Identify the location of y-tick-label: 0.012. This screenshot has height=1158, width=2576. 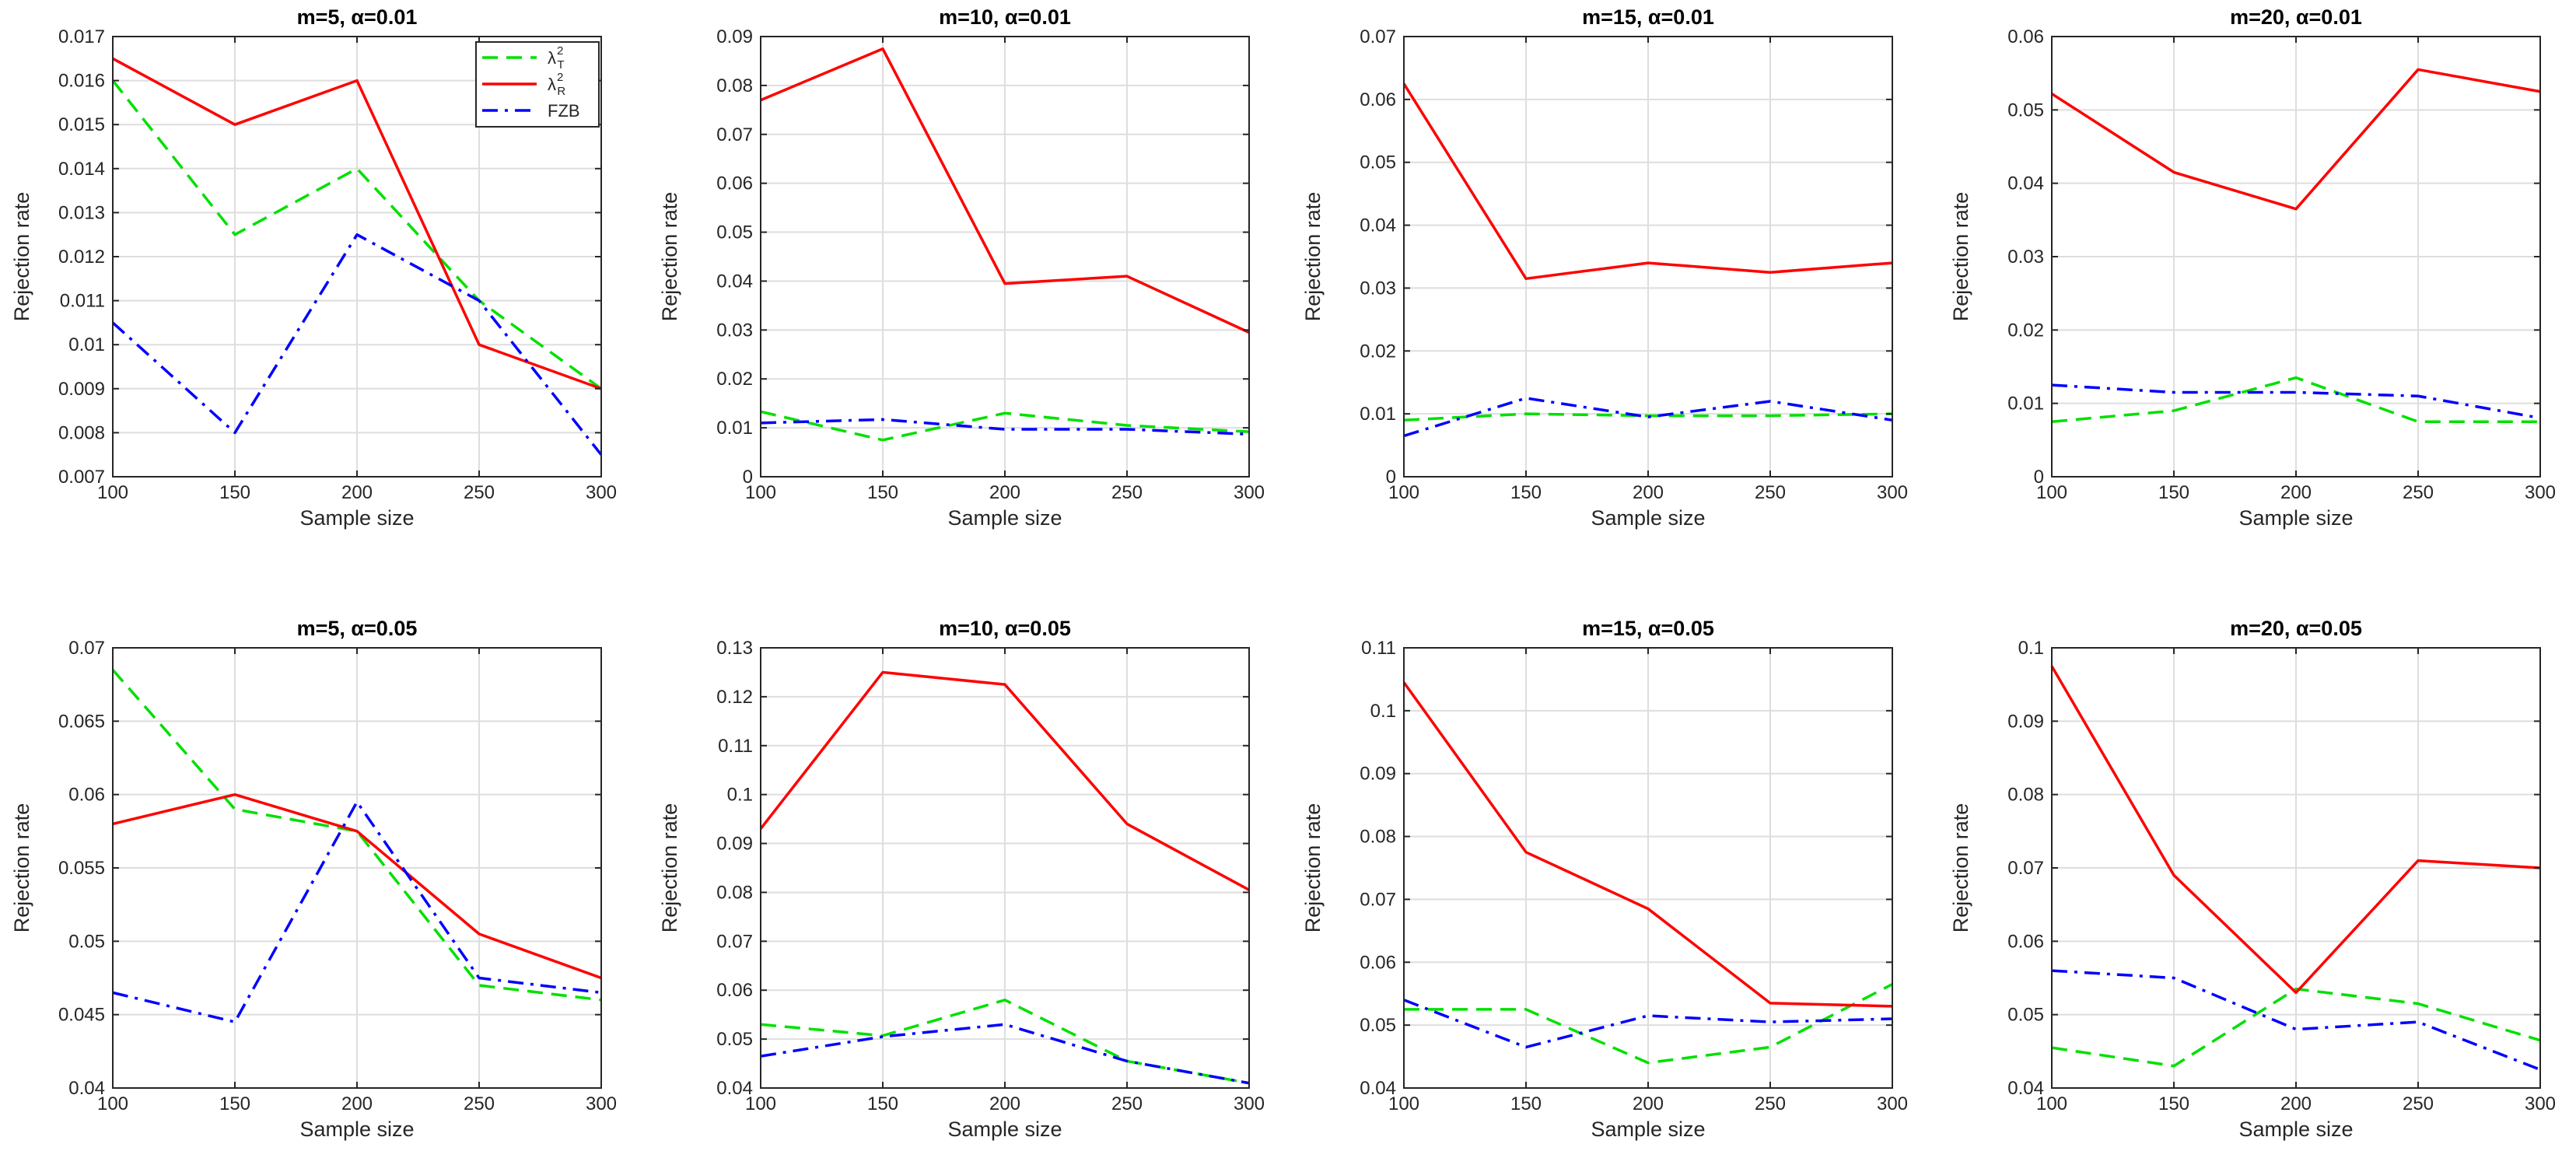
(81, 257).